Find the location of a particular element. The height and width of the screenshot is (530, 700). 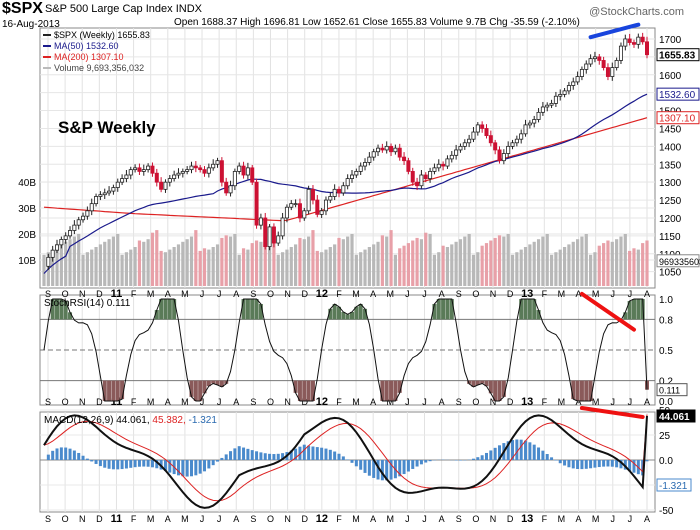

ma50-value-box-text: 1532.60 is located at coordinates (677, 95).